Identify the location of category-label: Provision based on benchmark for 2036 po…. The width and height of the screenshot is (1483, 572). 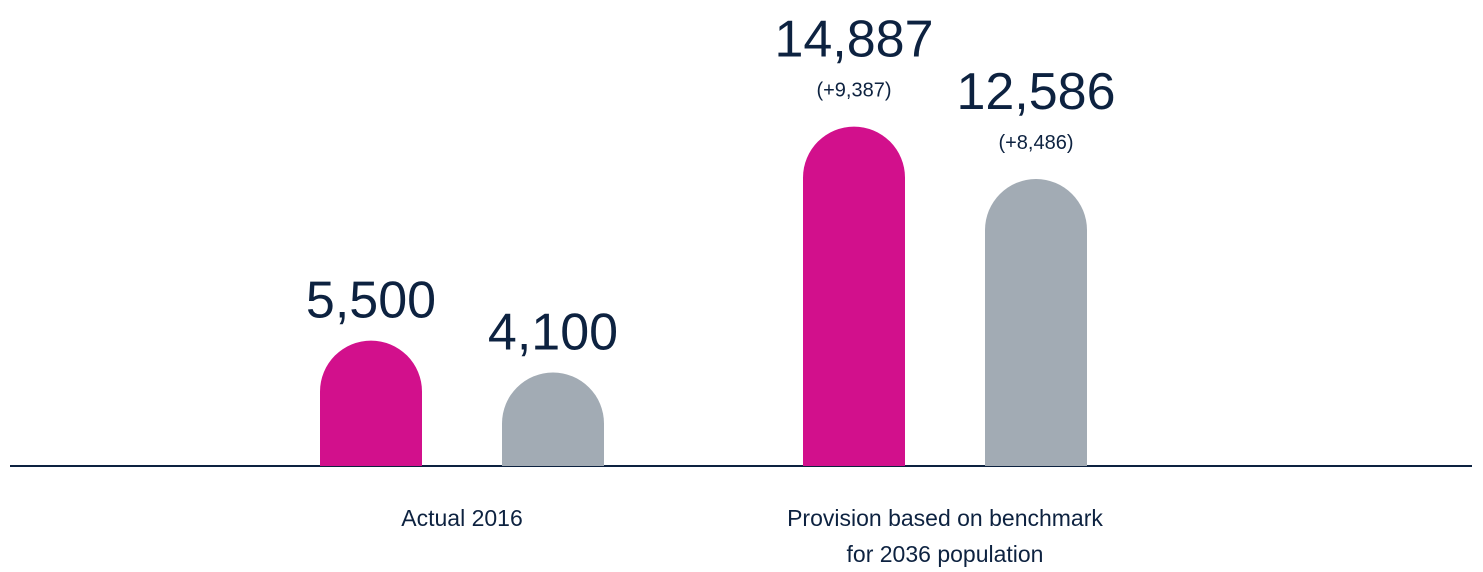
(945, 536).